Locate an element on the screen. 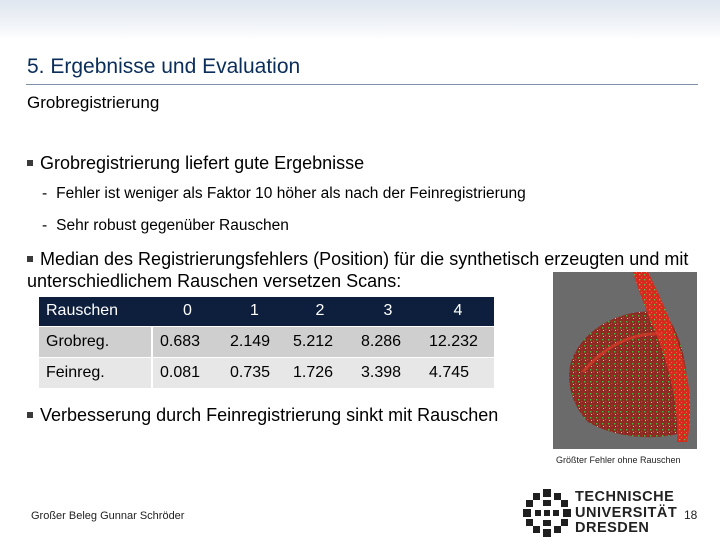 The height and width of the screenshot is (540, 720). tu-dresden-logo-icon is located at coordinates (547, 513).